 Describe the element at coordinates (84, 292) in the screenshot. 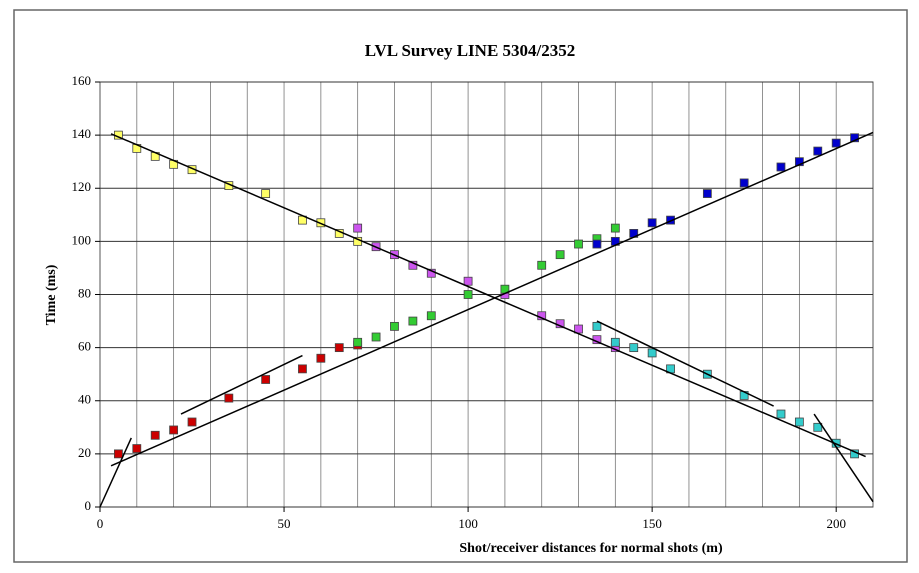

I see `y-tick-label: 80` at that location.